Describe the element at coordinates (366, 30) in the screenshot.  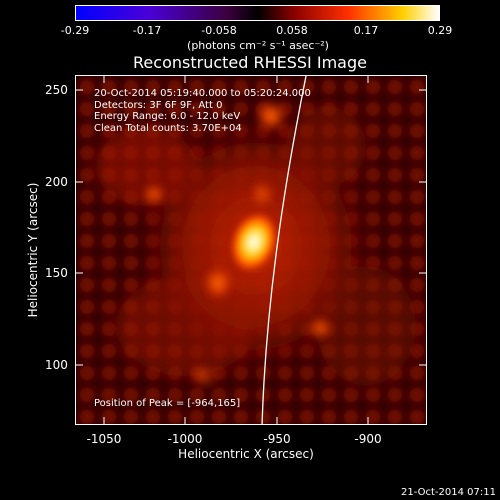
I see `colorbar-tick-label: 0.17` at that location.